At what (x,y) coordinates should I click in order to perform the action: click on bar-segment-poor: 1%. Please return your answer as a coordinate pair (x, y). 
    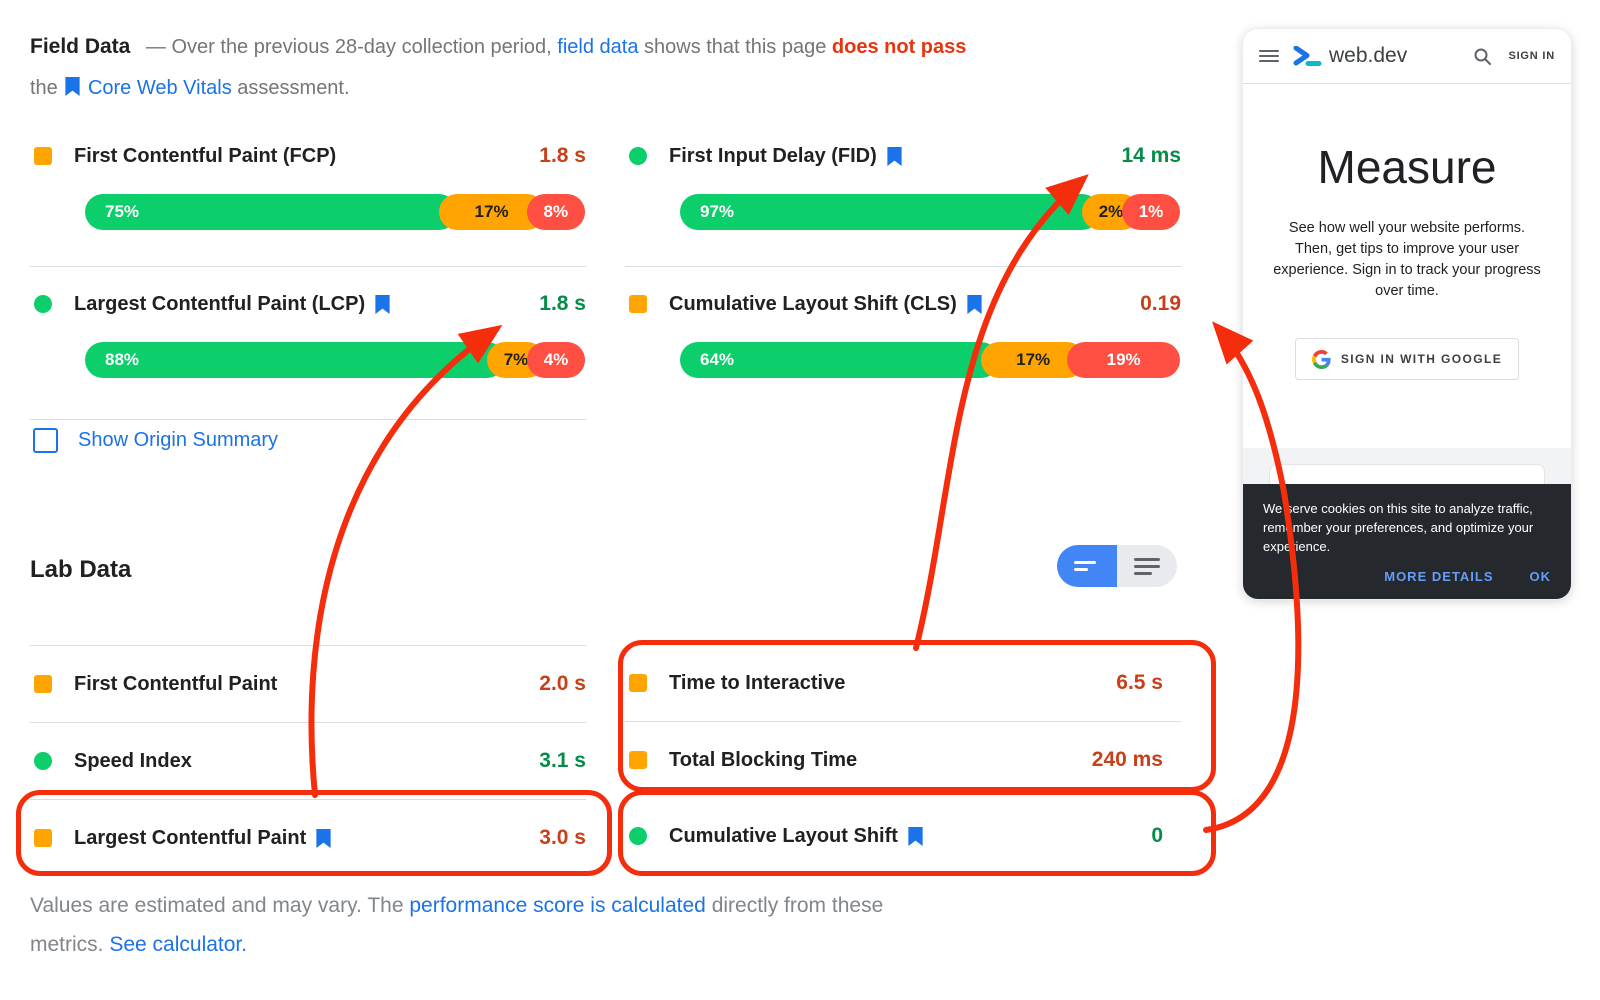
    Looking at the image, I should click on (1151, 212).